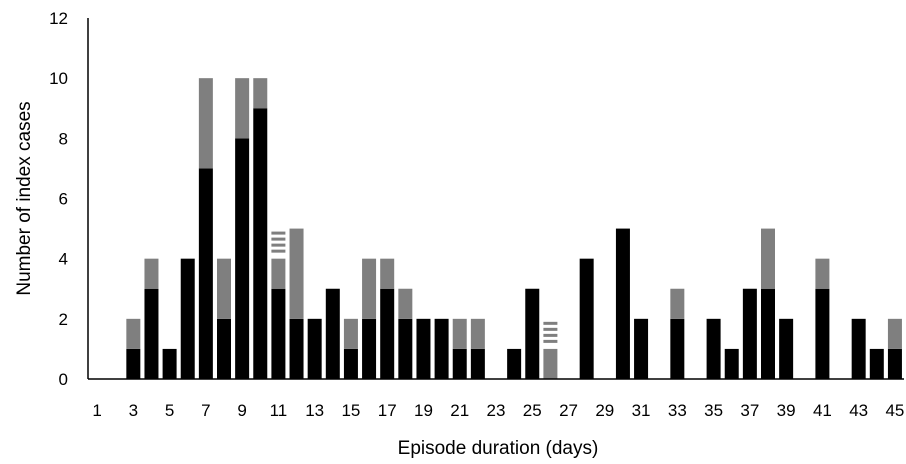 The width and height of the screenshot is (906, 464). Describe the element at coordinates (496, 410) in the screenshot. I see `x-tick-label: 23` at that location.